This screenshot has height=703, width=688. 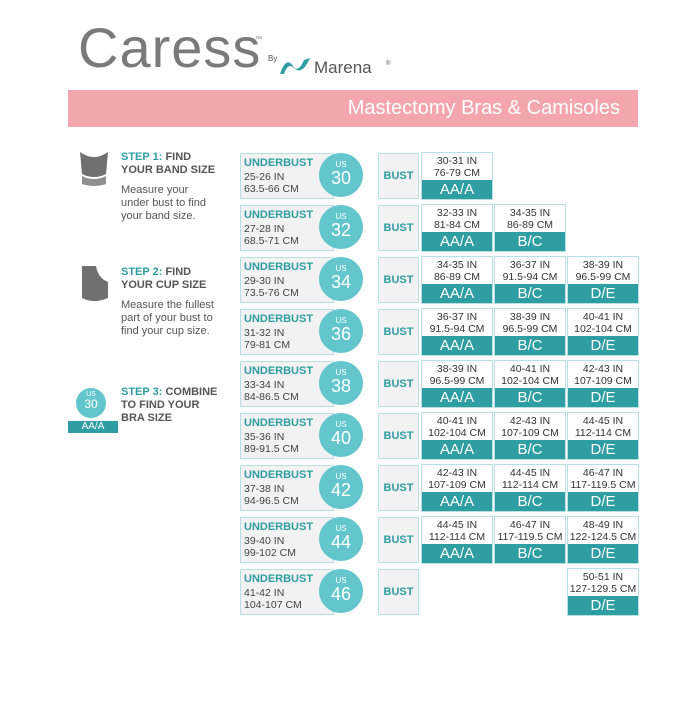 What do you see at coordinates (341, 334) in the screenshot?
I see `band-size: 36` at bounding box center [341, 334].